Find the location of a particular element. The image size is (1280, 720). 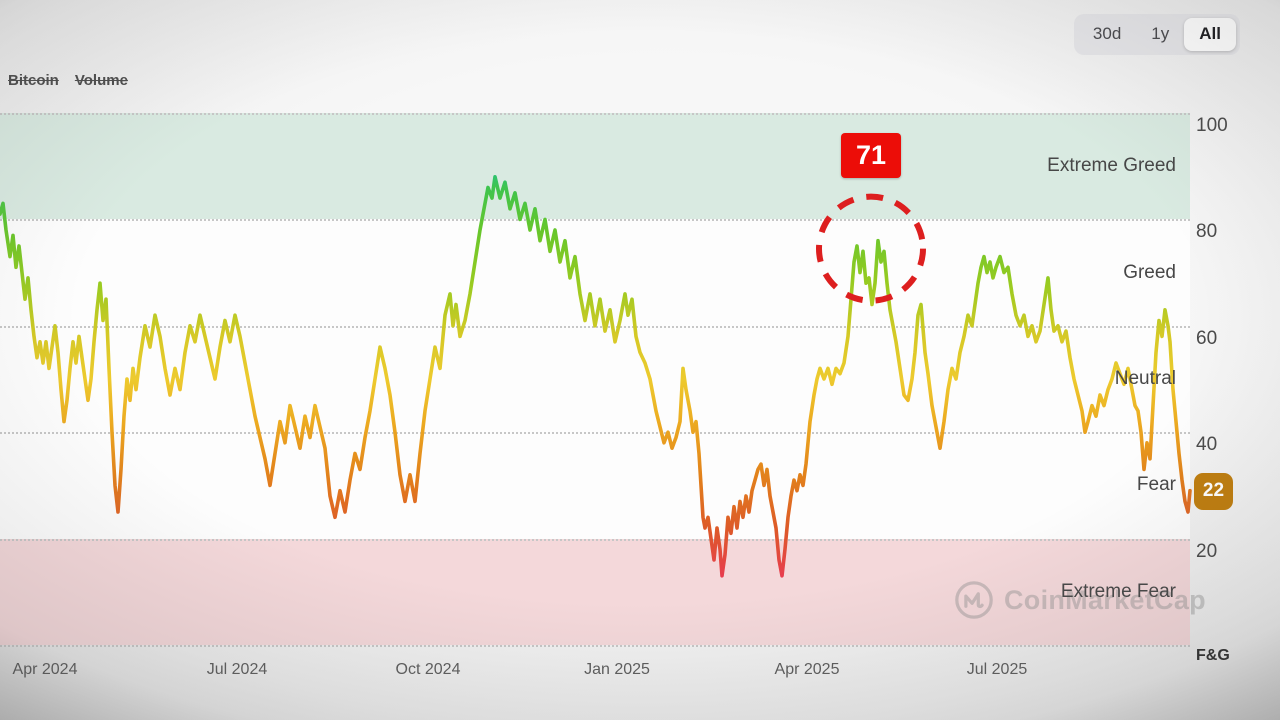

band-label-extreme-greed: Extreme Greed is located at coordinates (1111, 166).